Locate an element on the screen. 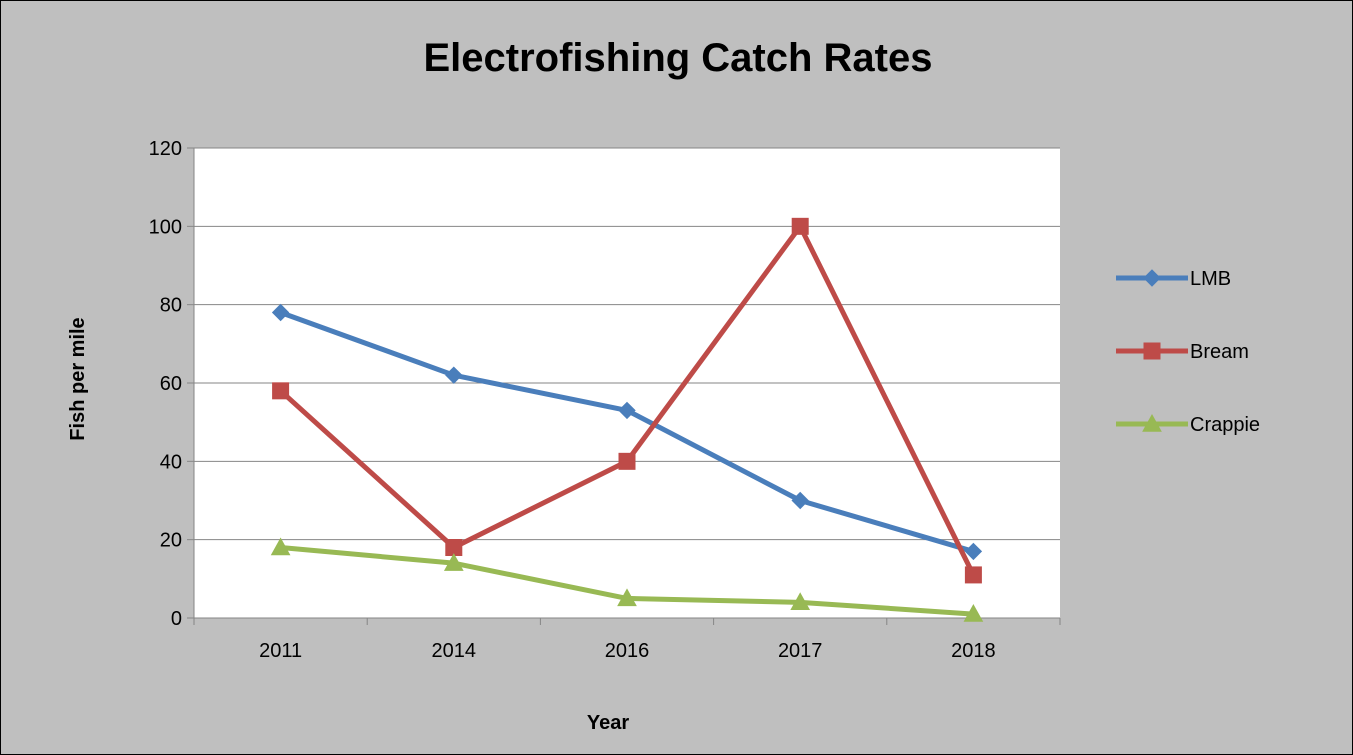 The width and height of the screenshot is (1353, 755). legend-item-bream: Bream is located at coordinates (1182, 352).